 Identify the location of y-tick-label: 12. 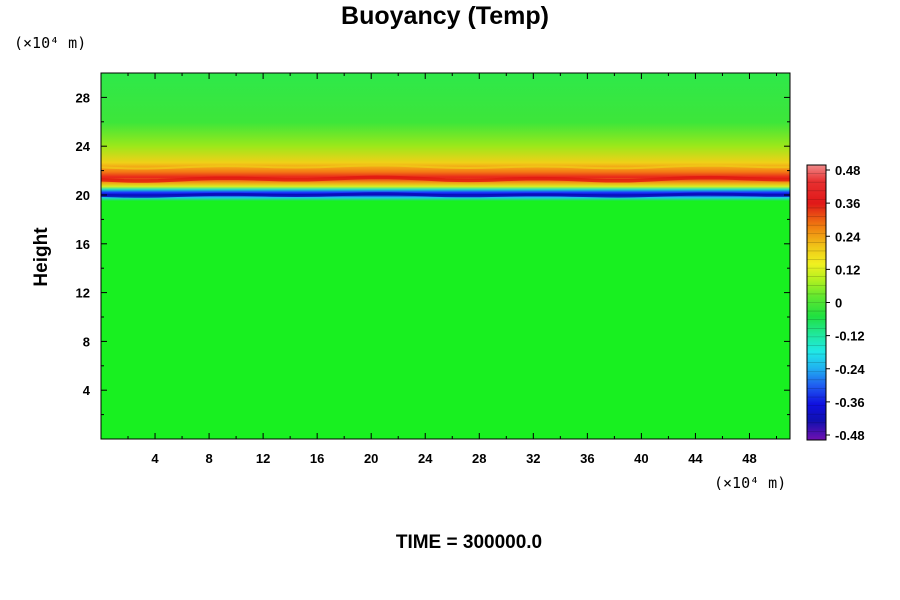
(83, 293).